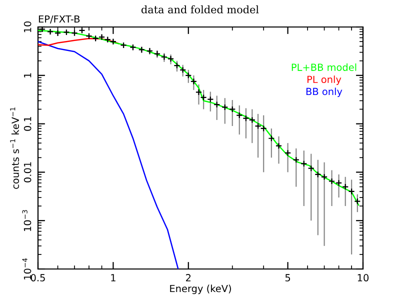  I want to click on x-tick-label: 10, so click(363, 278).